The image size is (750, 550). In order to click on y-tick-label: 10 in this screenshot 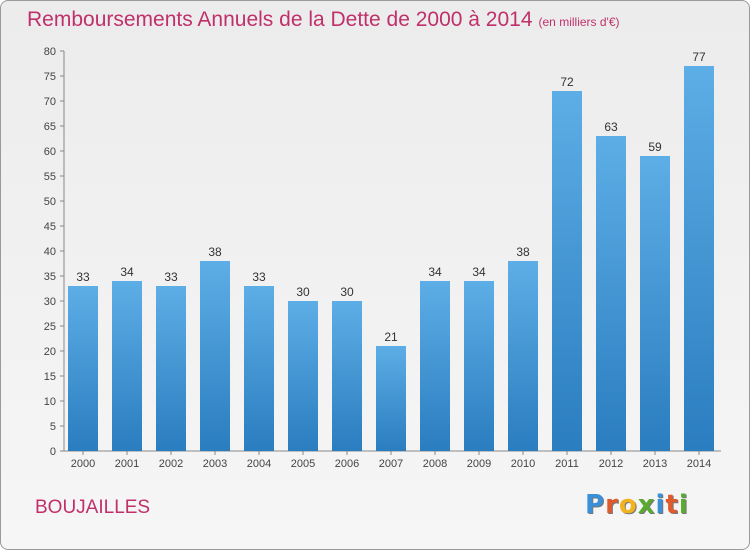, I will do `click(50, 402)`.